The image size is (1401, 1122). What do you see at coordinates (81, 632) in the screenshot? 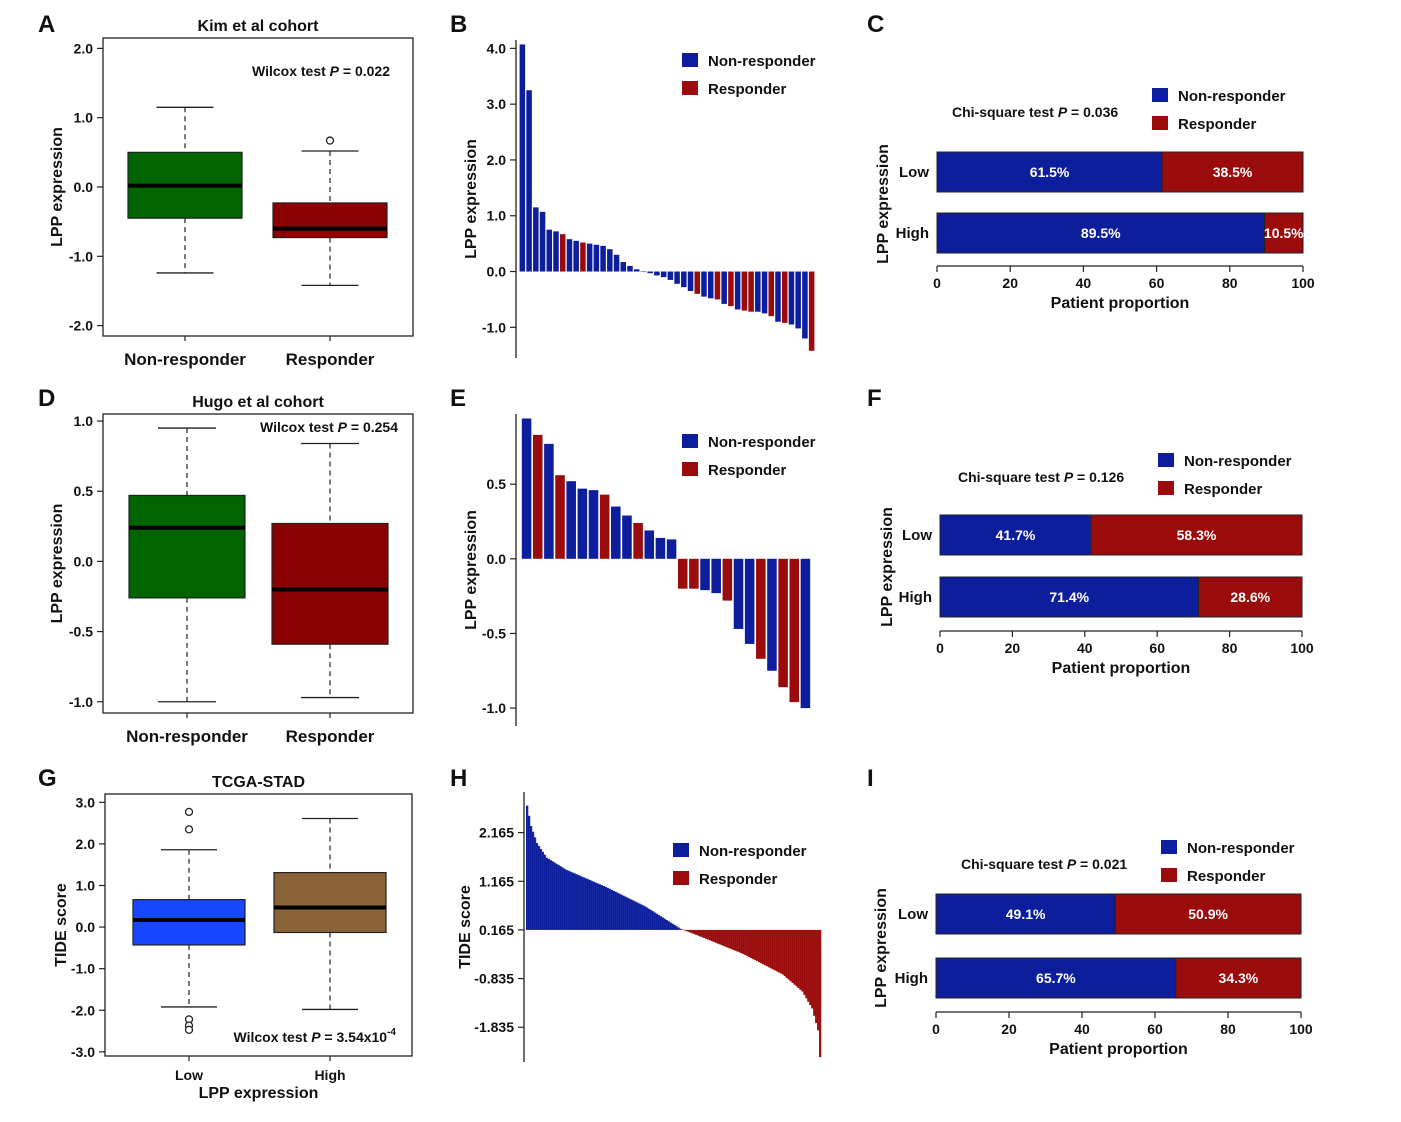
I see `y-tick-label: -0.5` at bounding box center [81, 632].